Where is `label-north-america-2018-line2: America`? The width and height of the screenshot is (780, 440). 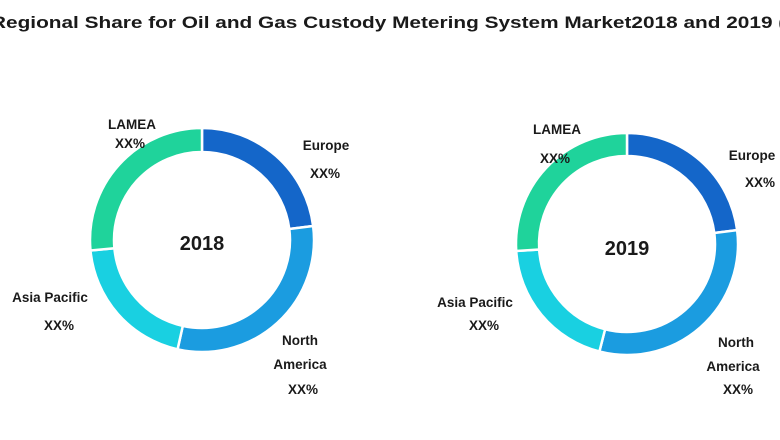 label-north-america-2018-line2: America is located at coordinates (300, 364).